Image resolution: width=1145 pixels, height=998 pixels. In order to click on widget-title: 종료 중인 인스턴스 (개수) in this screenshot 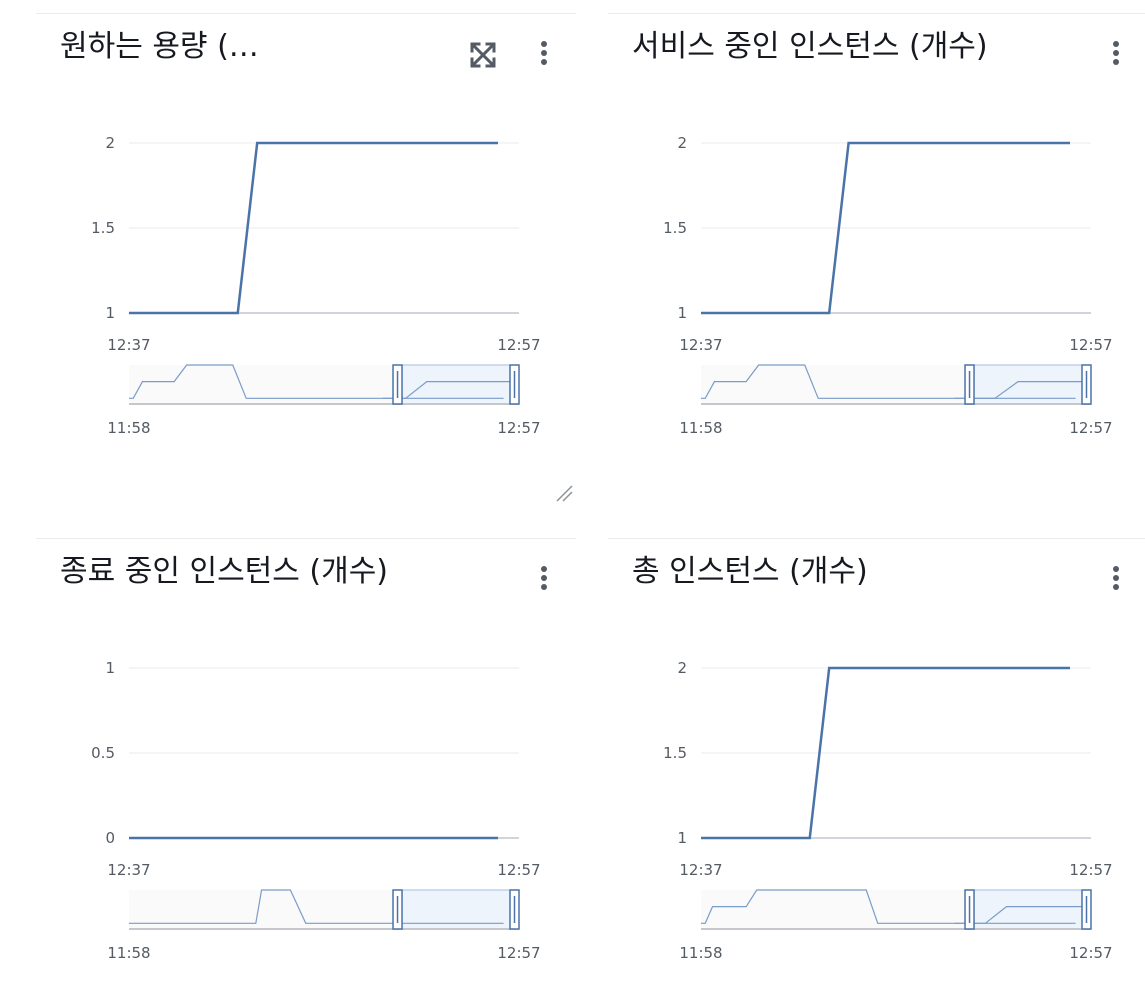, I will do `click(224, 571)`.